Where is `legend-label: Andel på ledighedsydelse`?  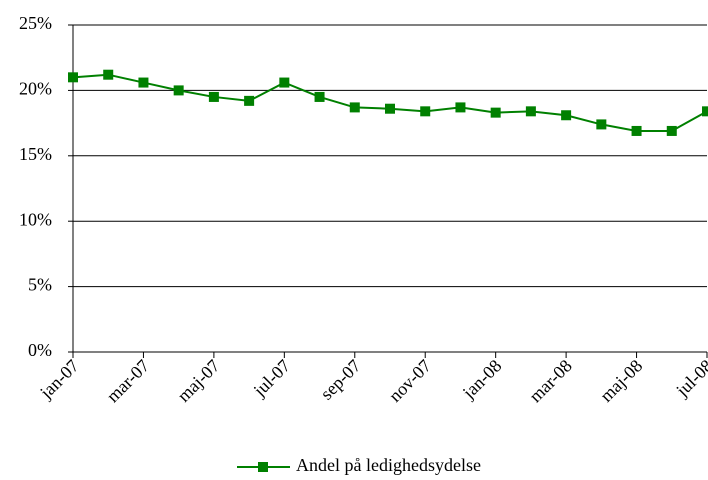
legend-label: Andel på ledighedsydelse is located at coordinates (388, 465).